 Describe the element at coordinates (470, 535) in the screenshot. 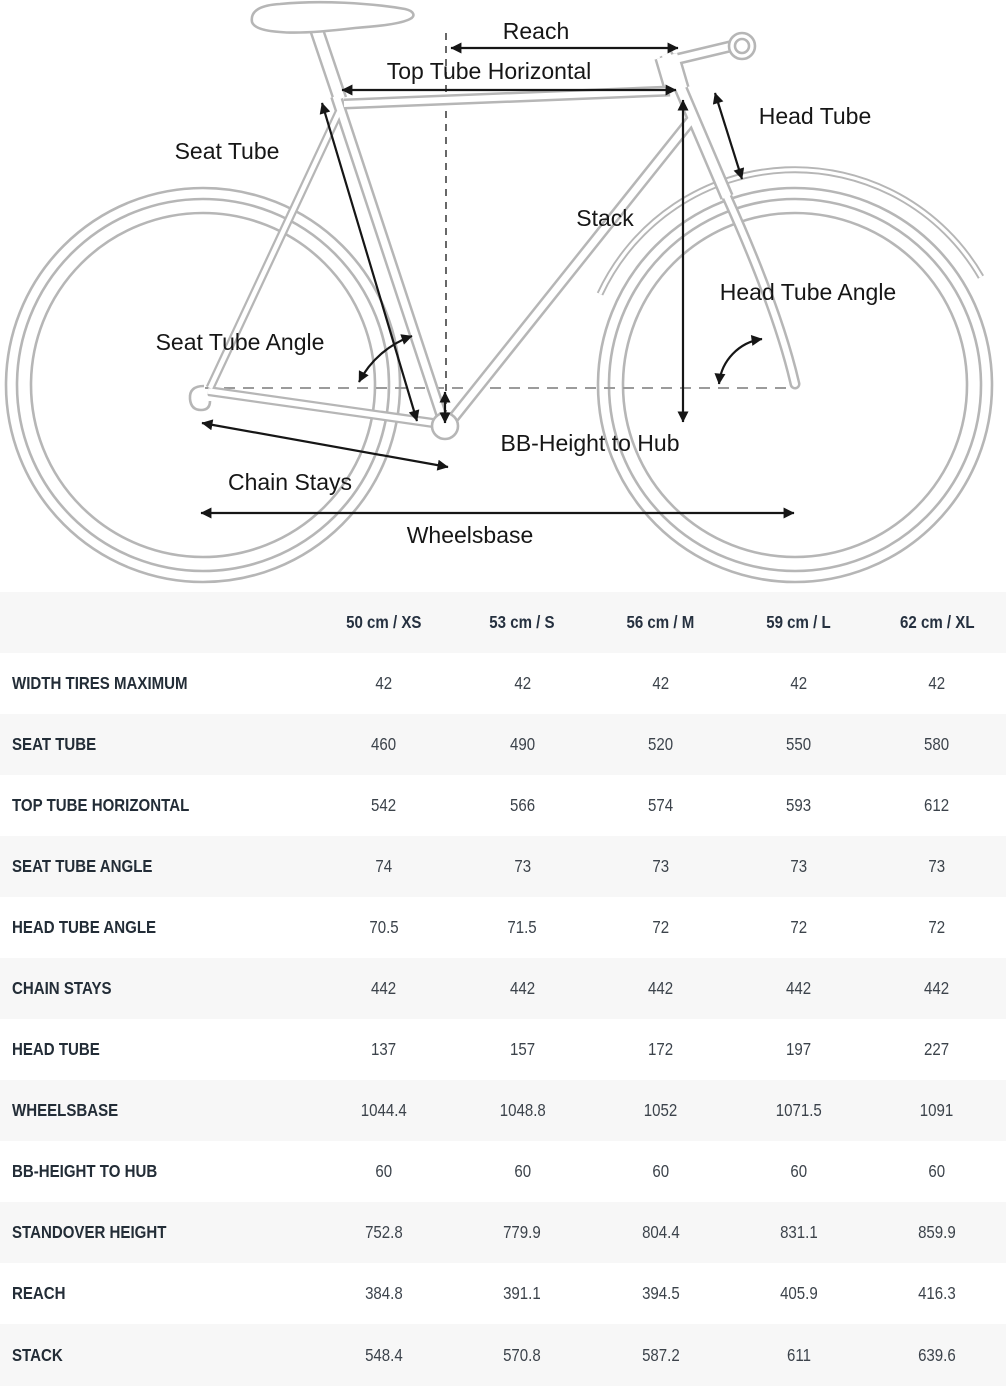

I see `label-wheelsbase: Wheelsbase` at that location.